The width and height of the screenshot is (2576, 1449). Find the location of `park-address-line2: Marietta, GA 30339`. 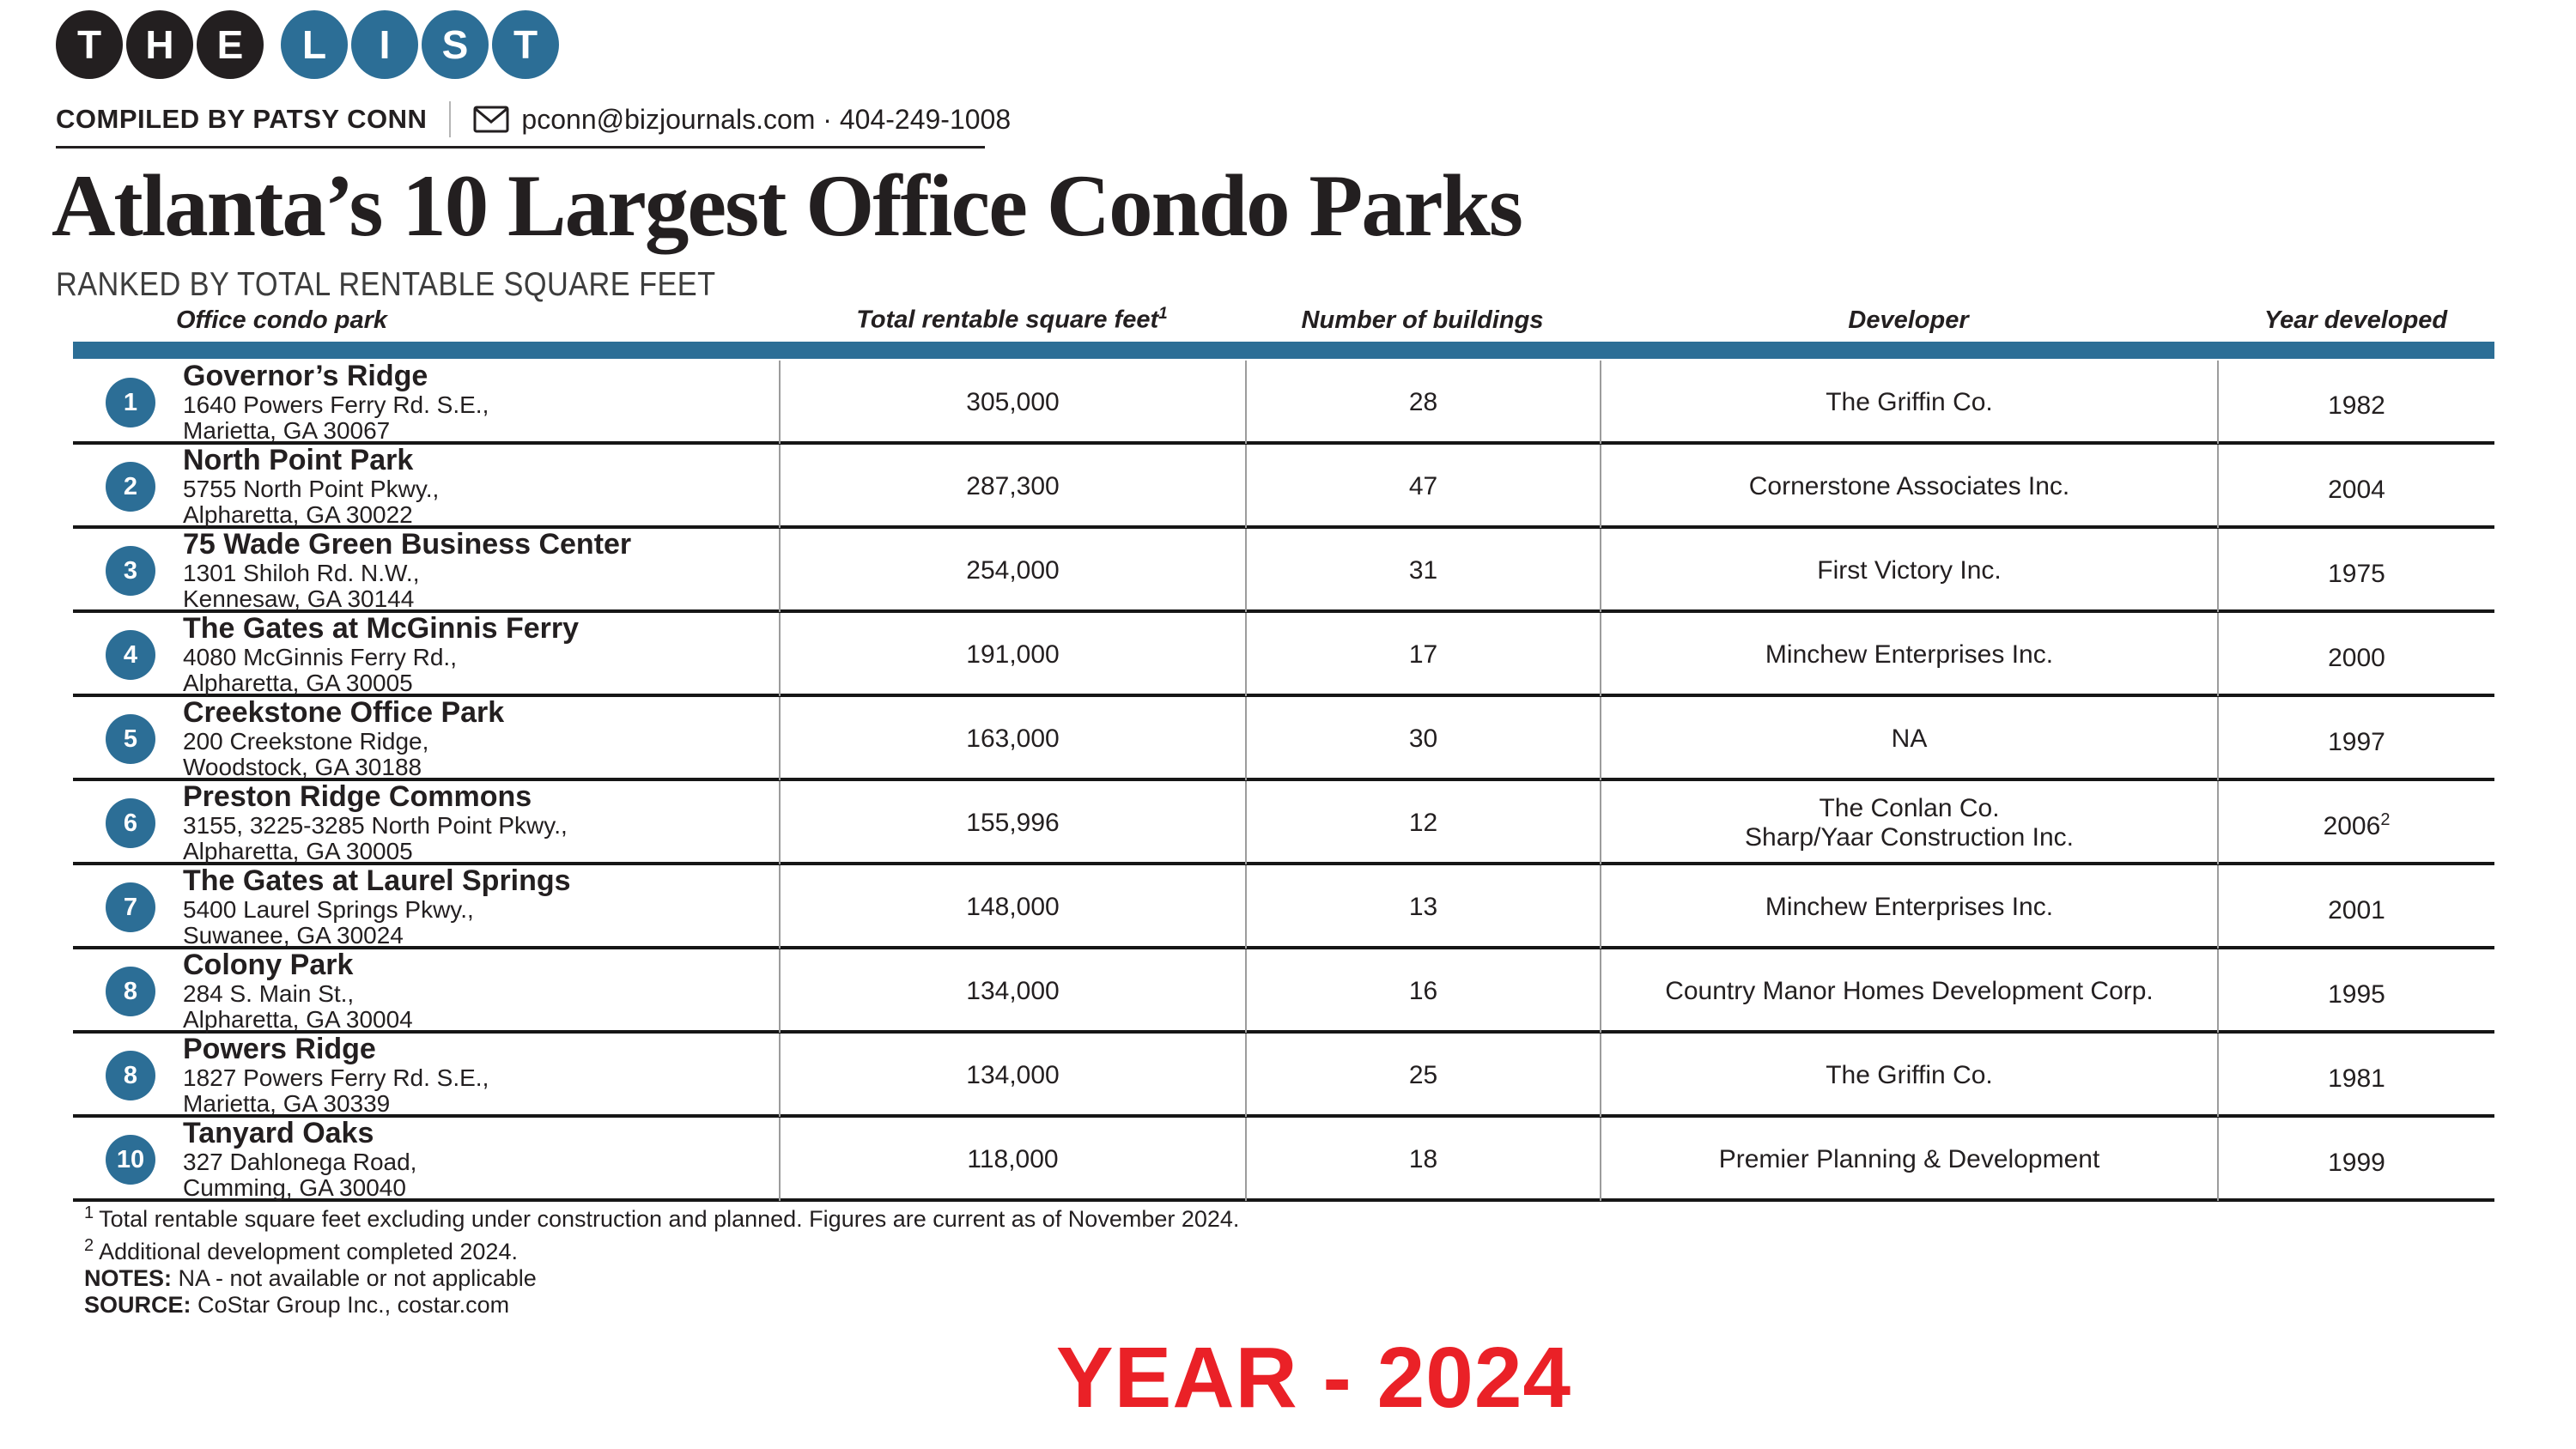

park-address-line2: Marietta, GA 30339 is located at coordinates (287, 1103).